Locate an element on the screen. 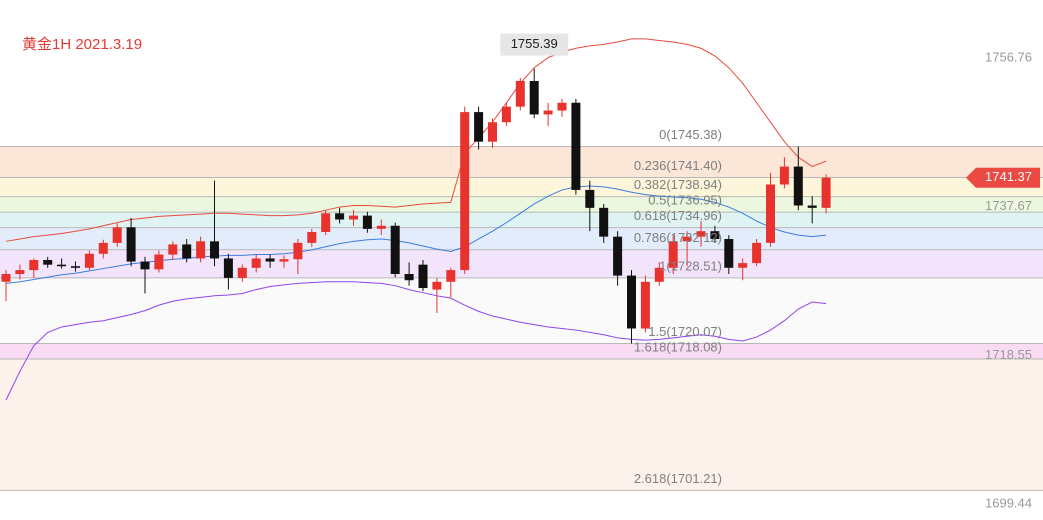 This screenshot has height=520, width=1043. fib-label: 1.5(1720.07) is located at coordinates (685, 331).